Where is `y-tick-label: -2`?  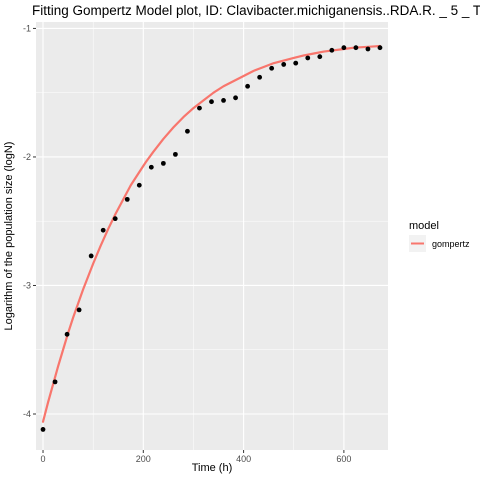 y-tick-label: -2 is located at coordinates (27, 157).